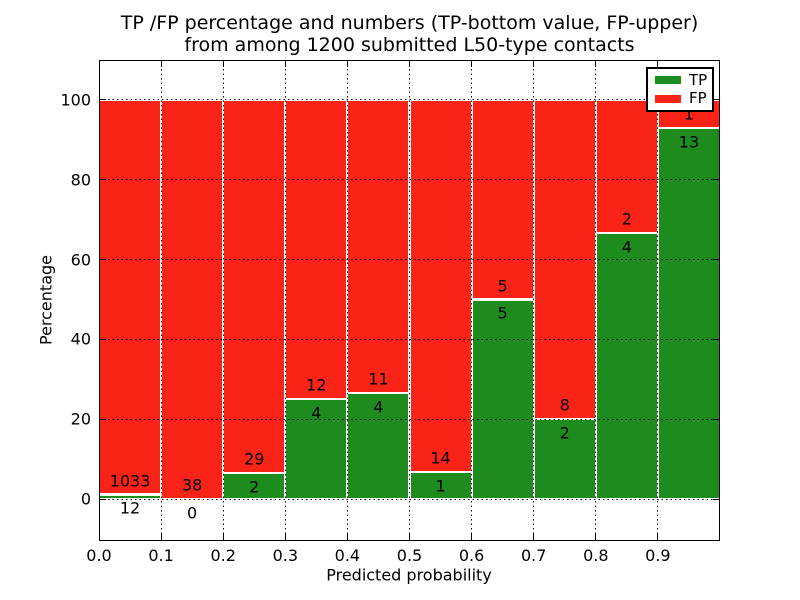  What do you see at coordinates (502, 313) in the screenshot?
I see `tp-count-label: 5` at bounding box center [502, 313].